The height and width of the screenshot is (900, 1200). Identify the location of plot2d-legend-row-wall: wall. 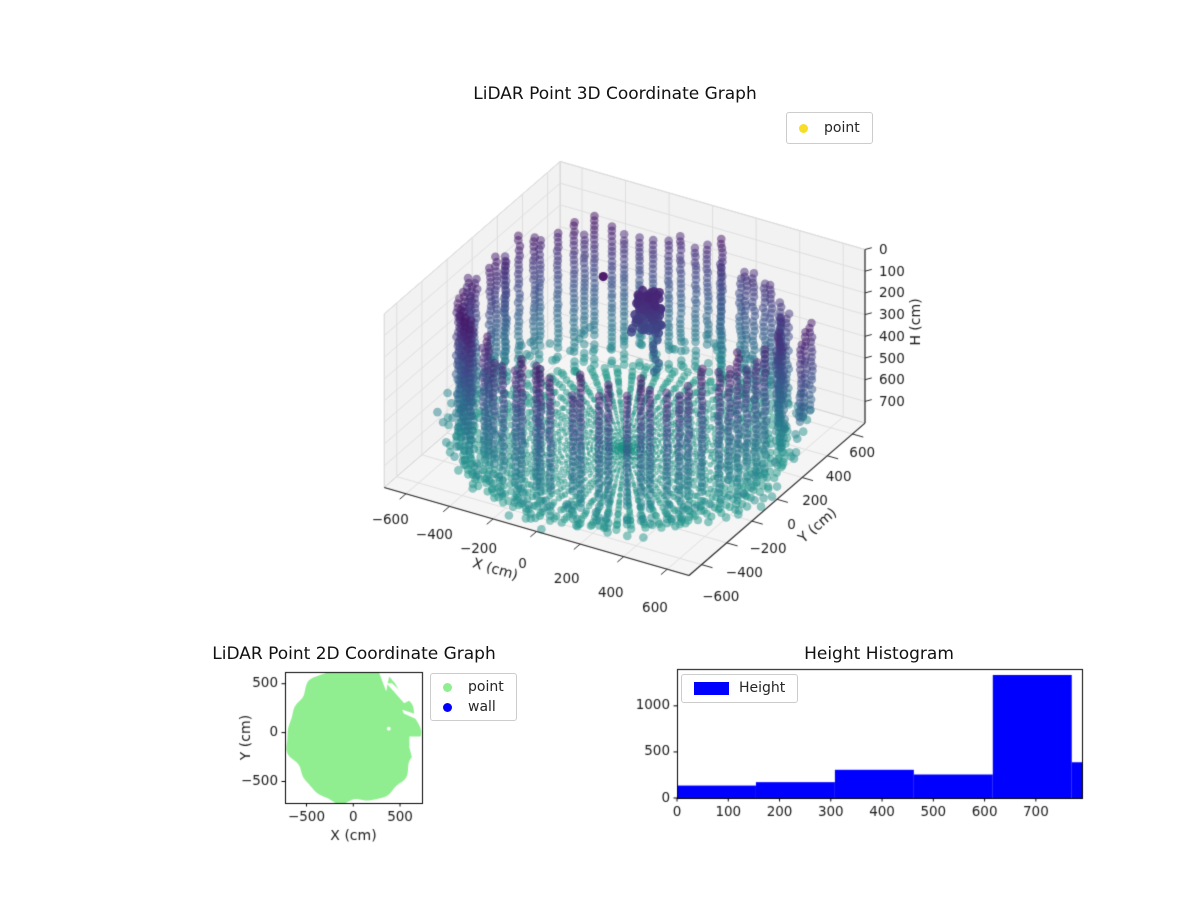
(473, 707).